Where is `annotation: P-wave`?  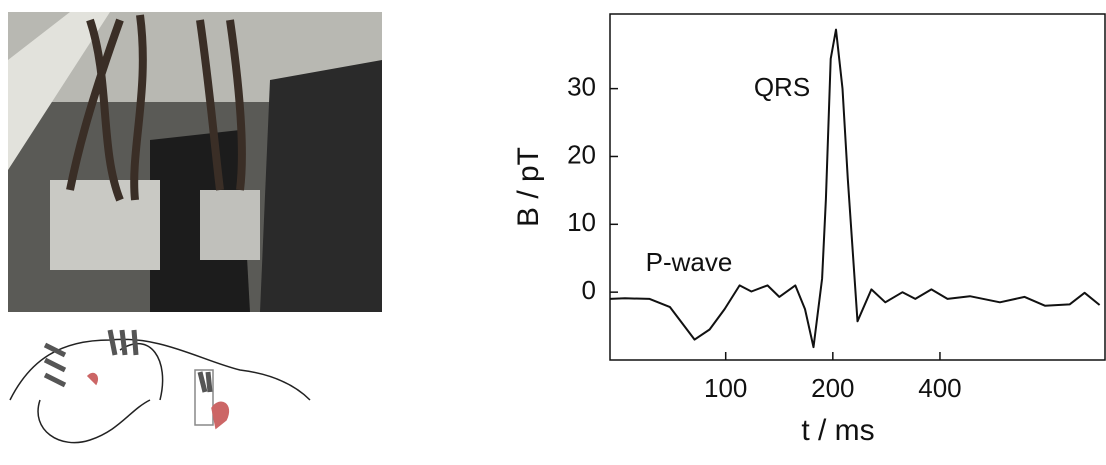
annotation: P-wave is located at coordinates (689, 262).